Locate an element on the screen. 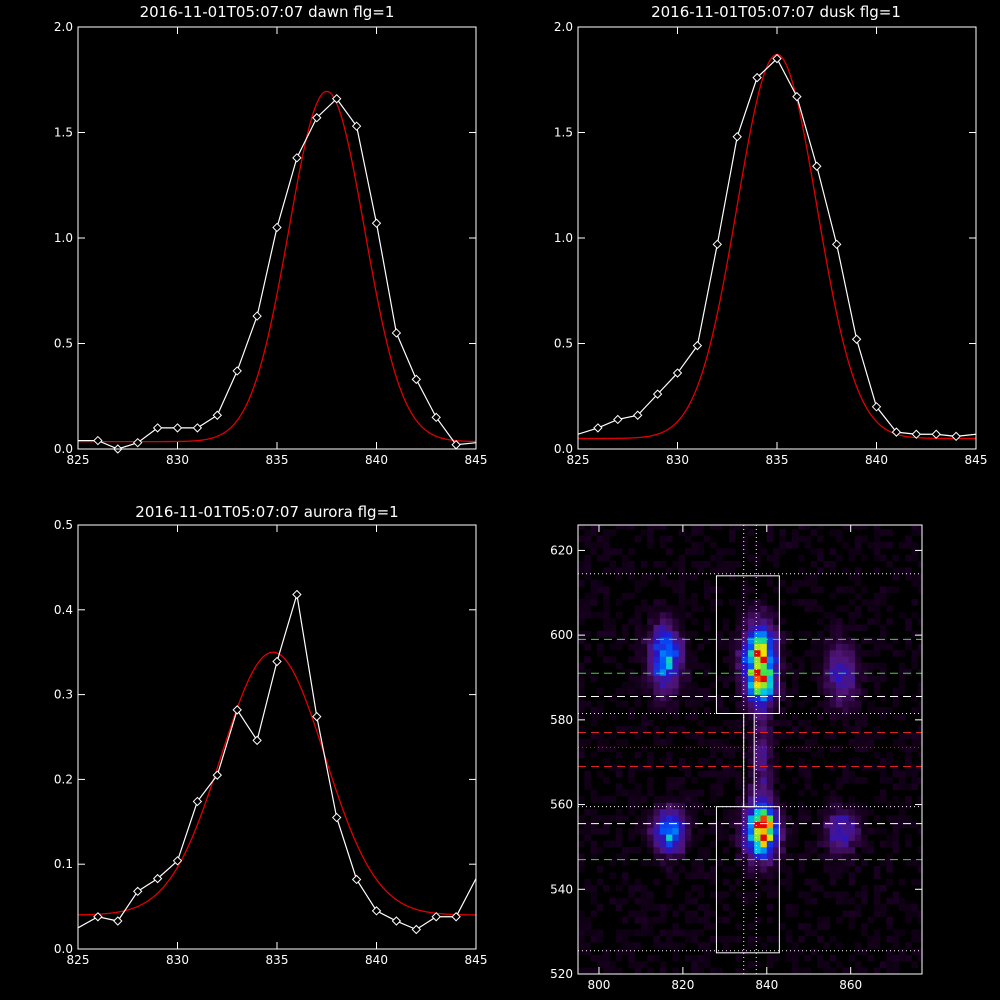 The image size is (1000, 1000). y-tick-label: 0.2 is located at coordinates (63, 779).